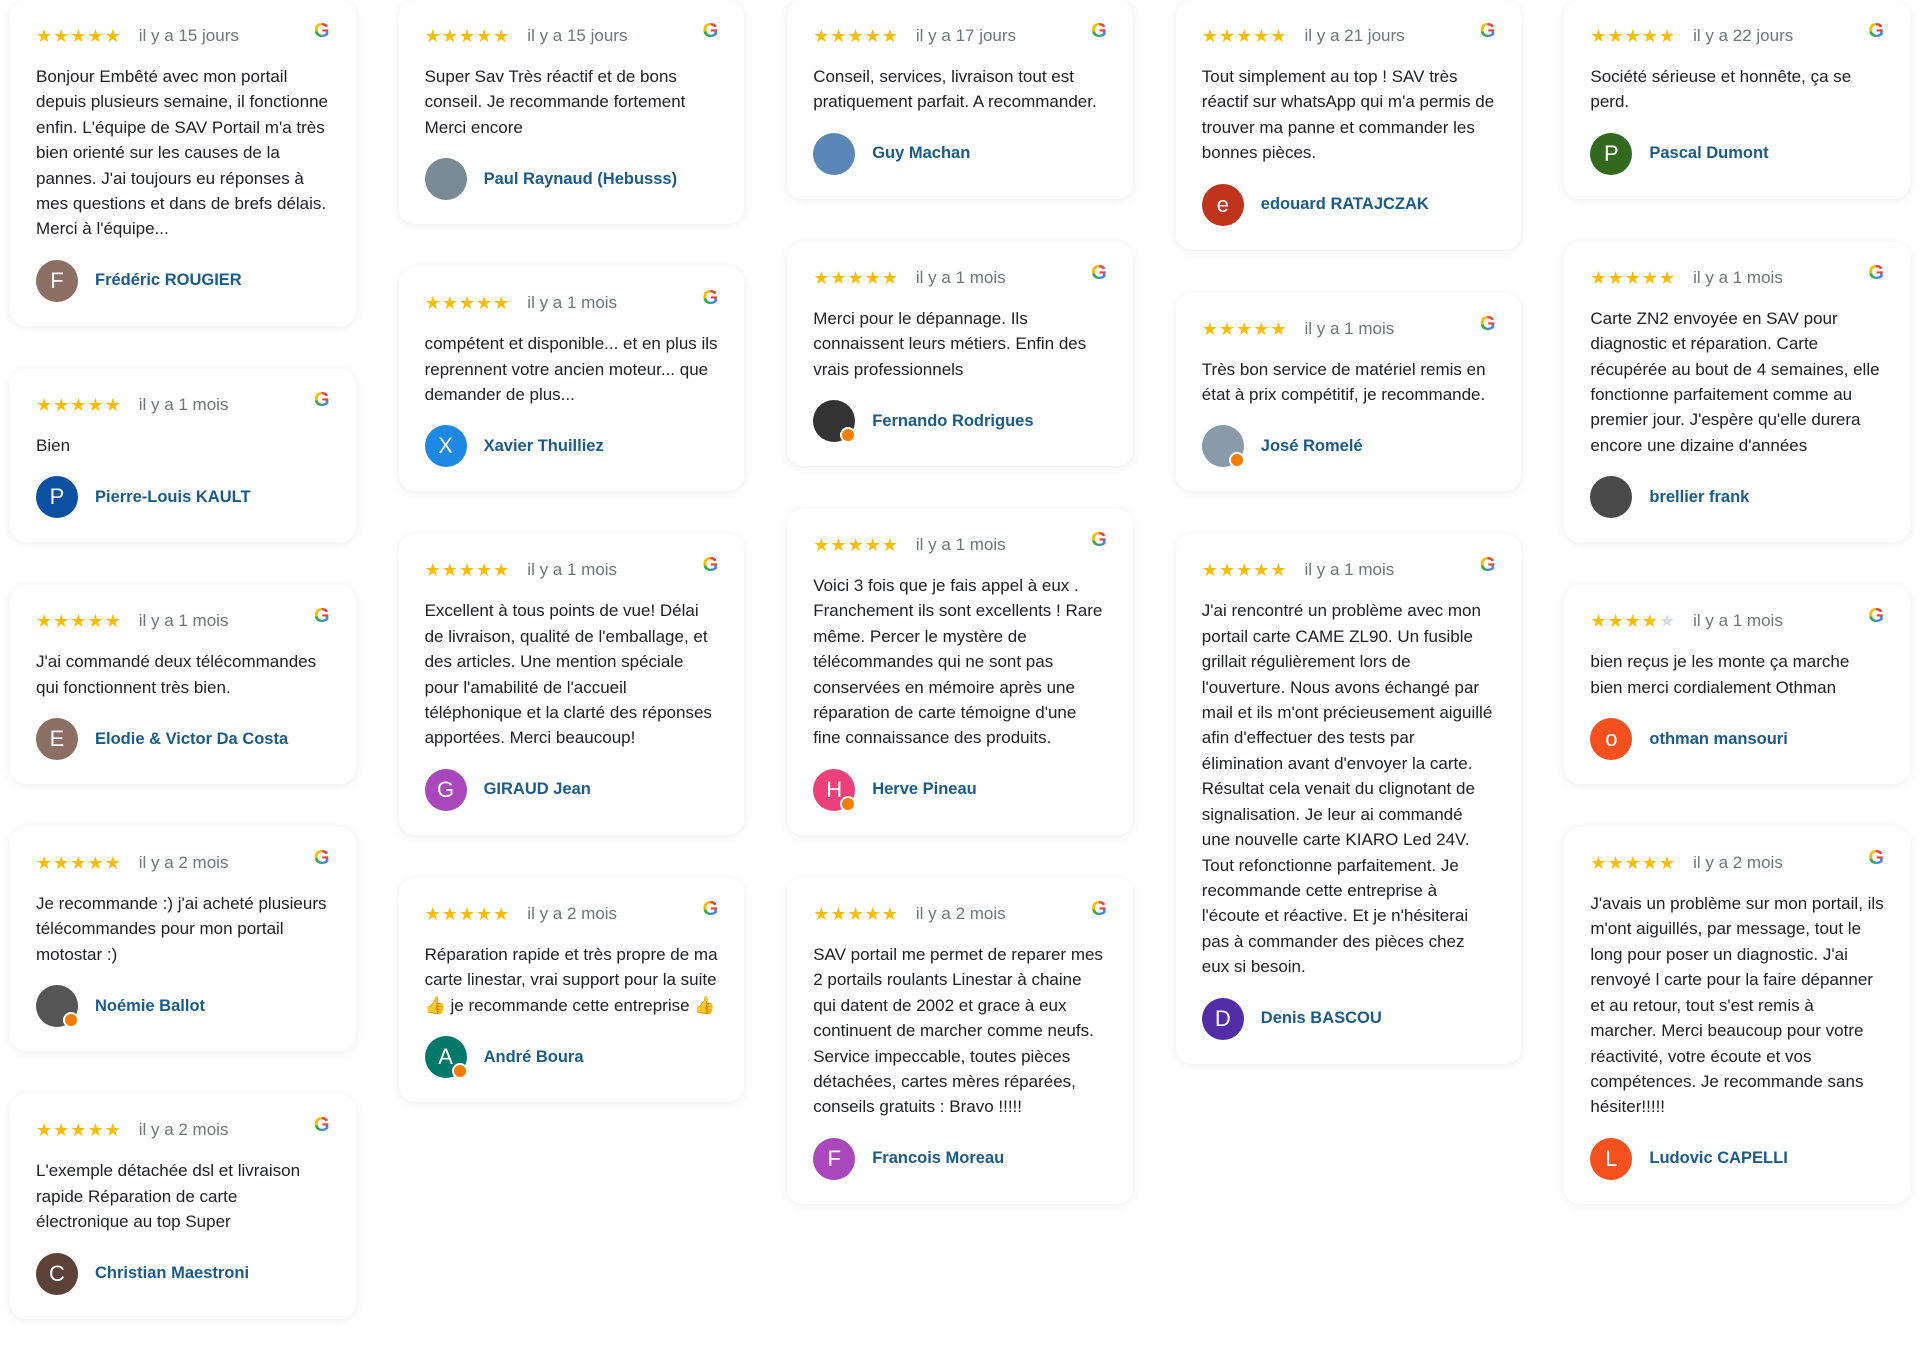 This screenshot has height=1355, width=1920. I want to click on avatar: X, so click(445, 446).